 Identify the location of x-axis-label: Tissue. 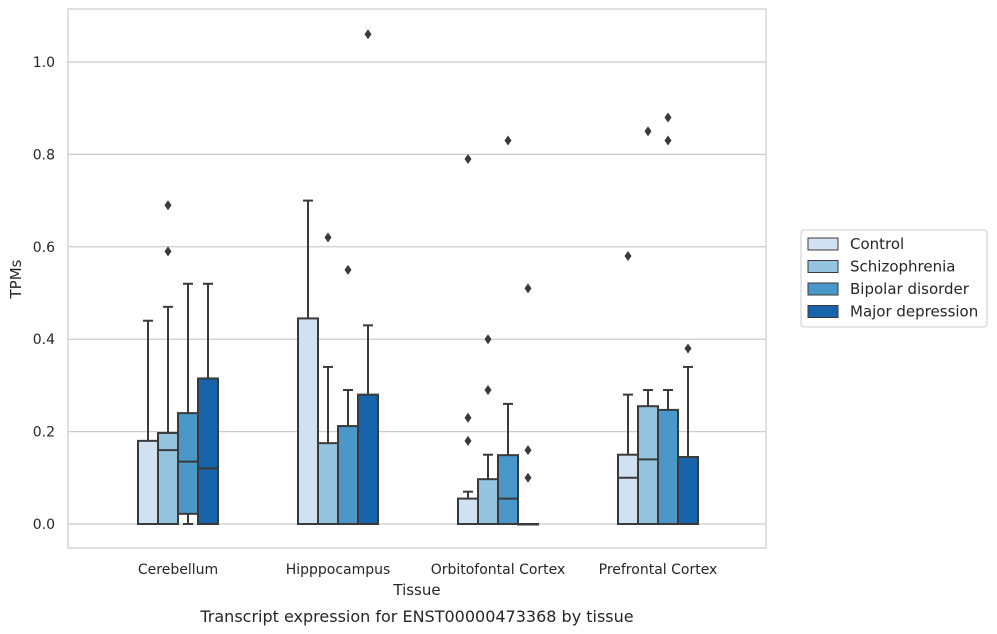
(416, 590).